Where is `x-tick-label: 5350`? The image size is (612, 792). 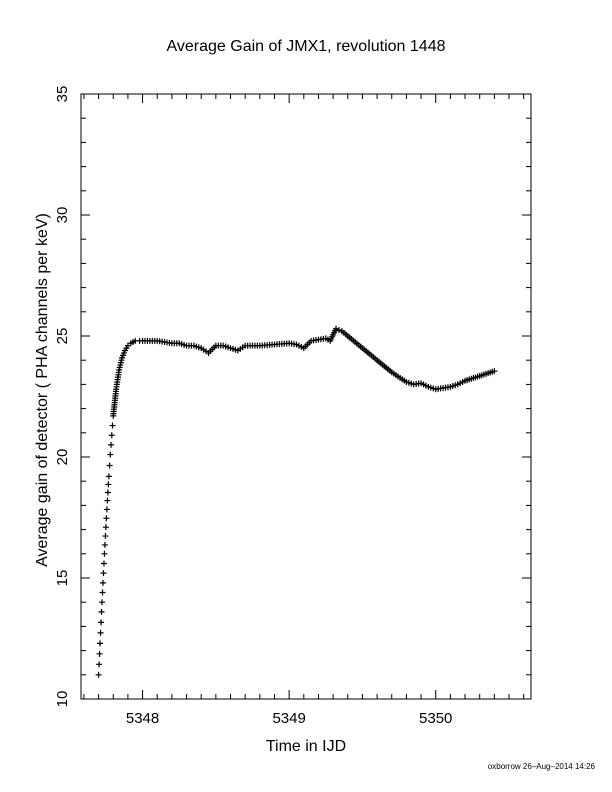 x-tick-label: 5350 is located at coordinates (435, 718).